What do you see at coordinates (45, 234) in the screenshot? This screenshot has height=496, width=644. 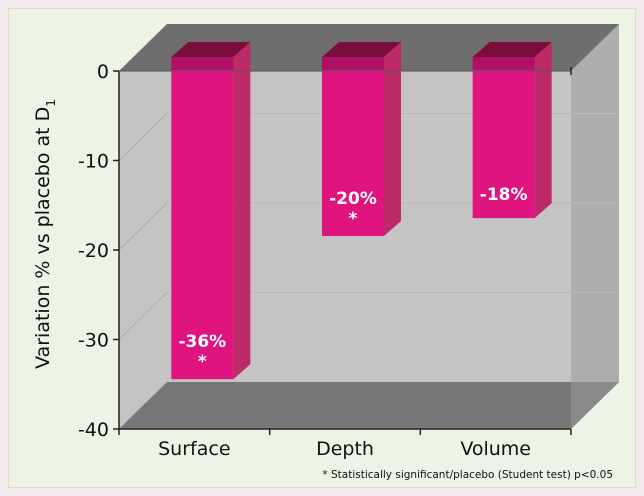 I see `y-axis-label: Variation % vs placebo at D1` at bounding box center [45, 234].